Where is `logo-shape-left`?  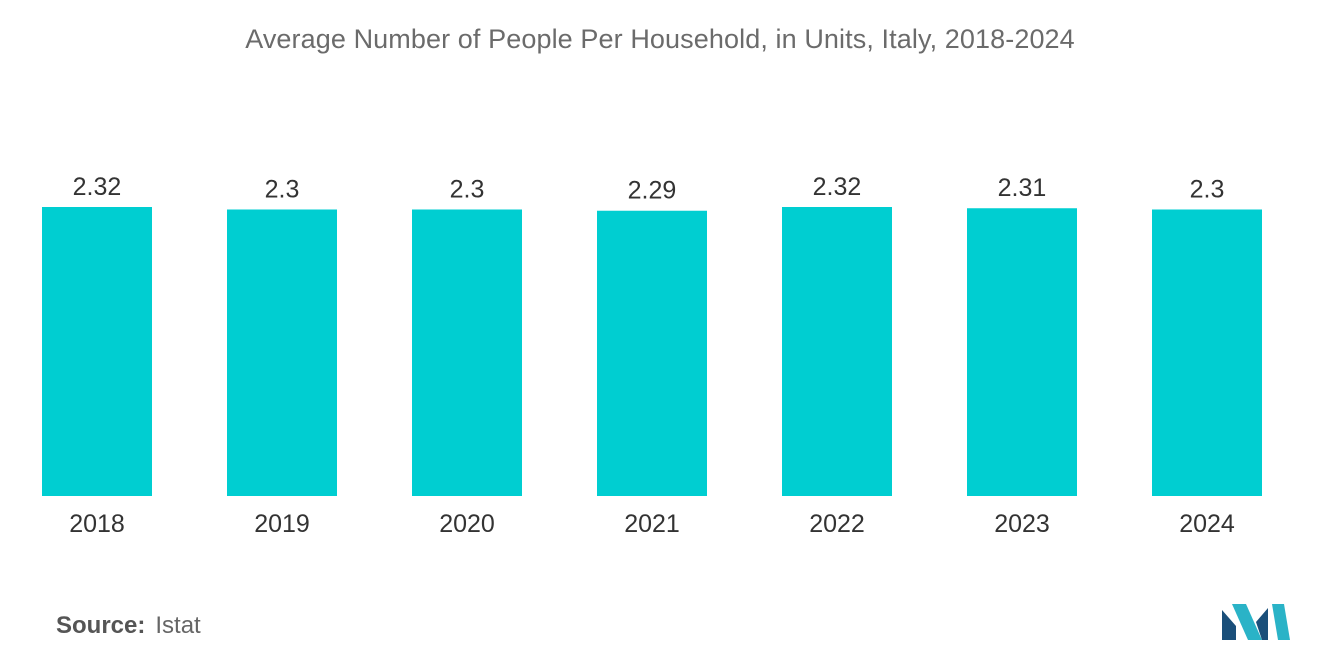 logo-shape-left is located at coordinates (1229, 625).